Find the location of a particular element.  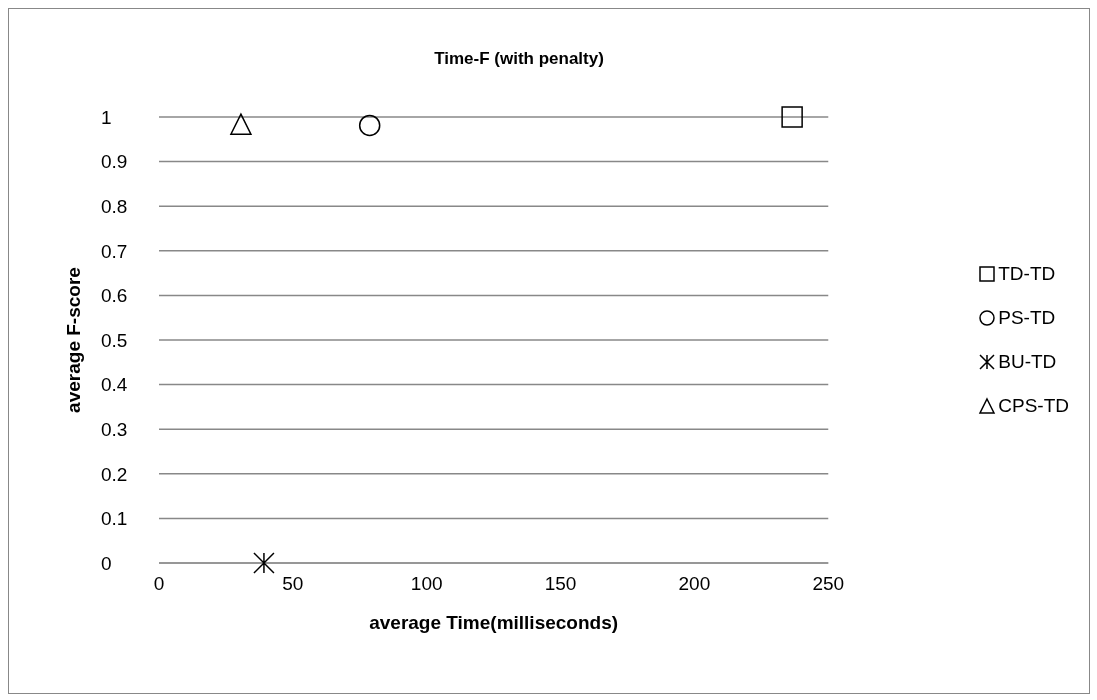

x-tick-label: 100 is located at coordinates (426, 584).